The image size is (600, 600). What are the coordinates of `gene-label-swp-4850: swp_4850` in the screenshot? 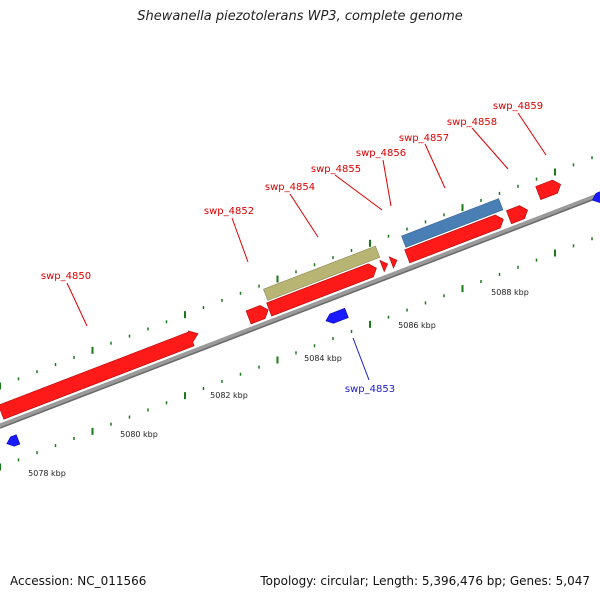 It's located at (66, 276).